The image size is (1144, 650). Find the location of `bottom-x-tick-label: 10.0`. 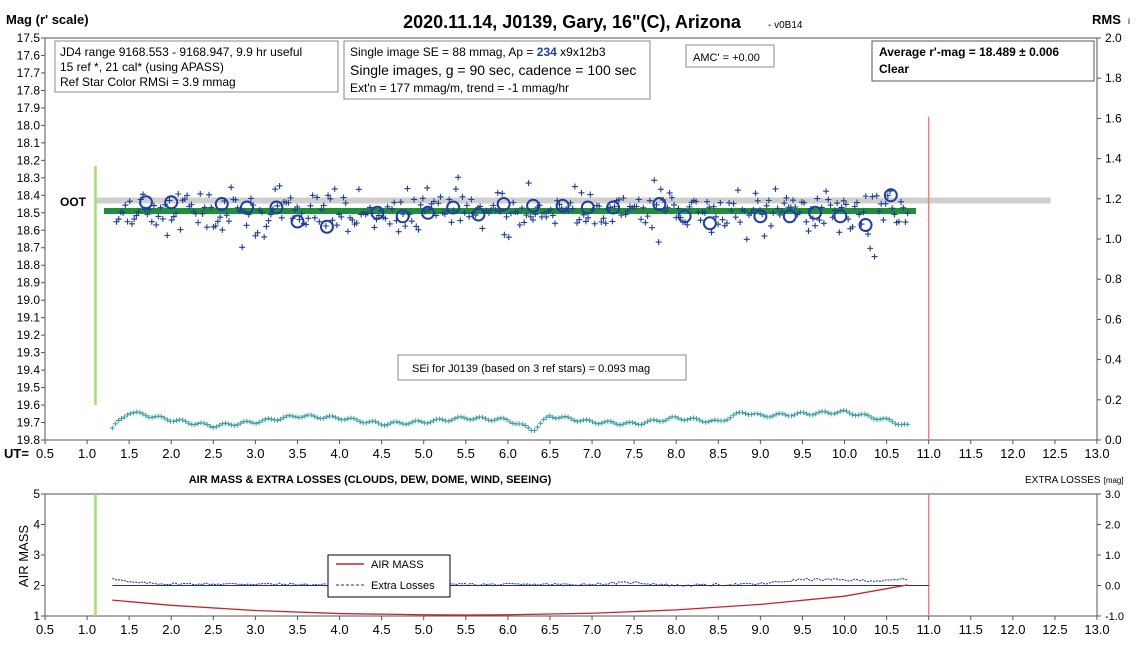

bottom-x-tick-label: 10.0 is located at coordinates (844, 629).